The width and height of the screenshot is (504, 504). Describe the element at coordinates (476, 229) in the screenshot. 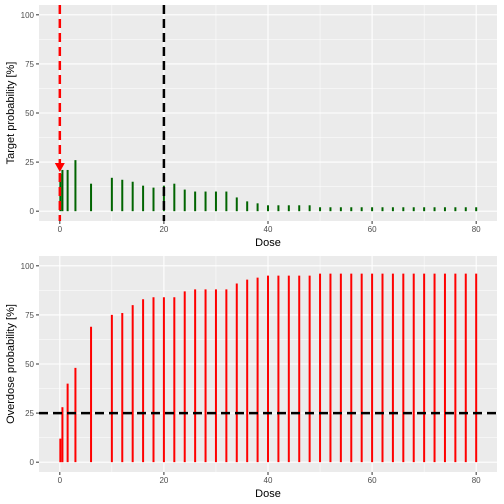

I see `panel1-x-tick-label: 80` at that location.